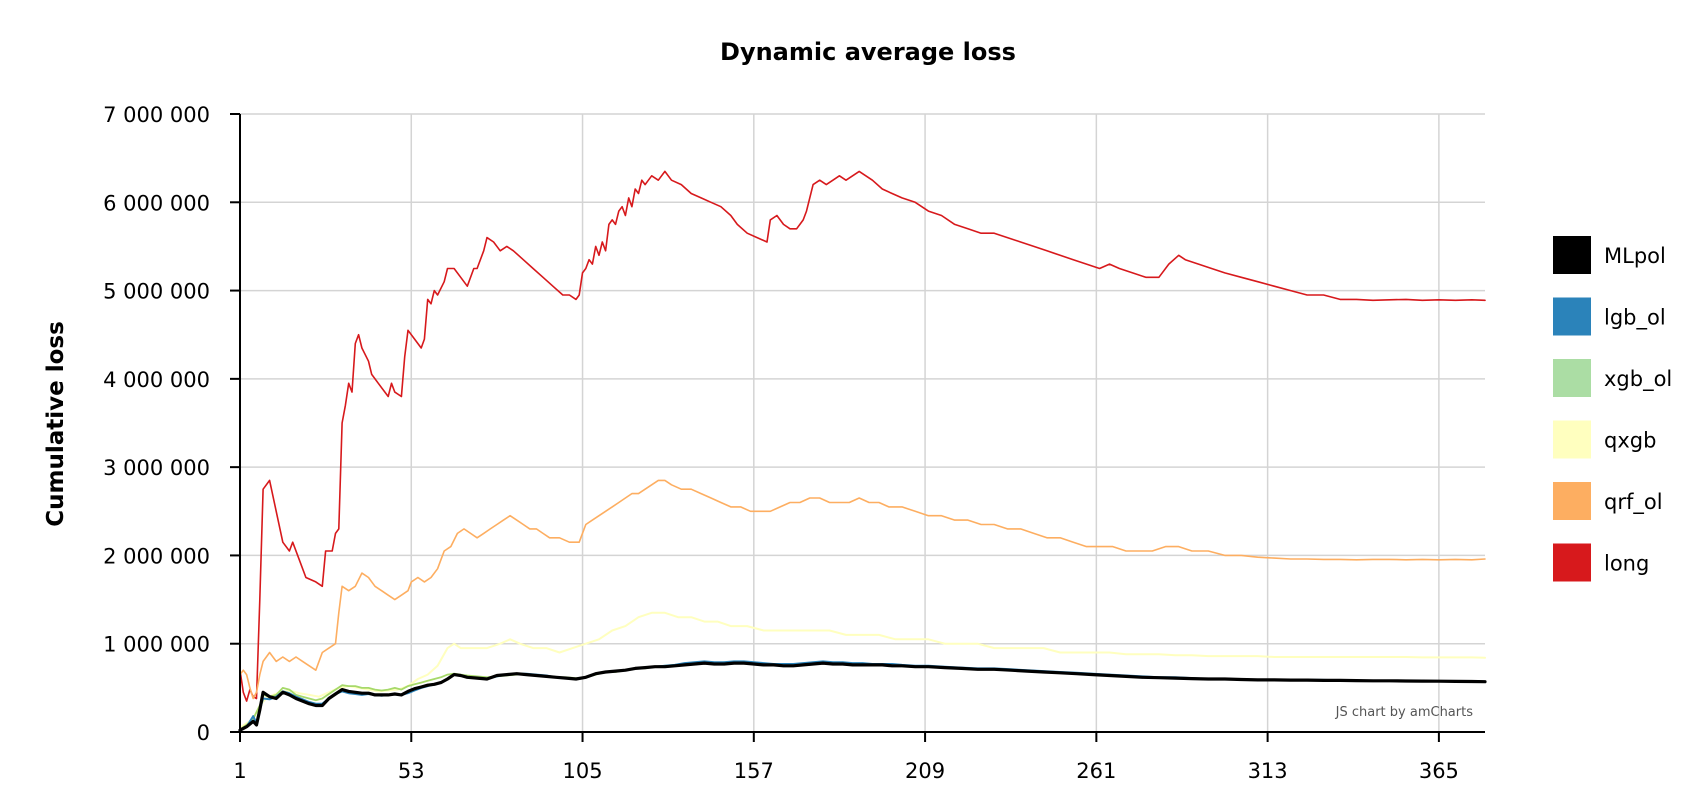  What do you see at coordinates (56, 424) in the screenshot?
I see `y-axis-label: Cumulative loss` at bounding box center [56, 424].